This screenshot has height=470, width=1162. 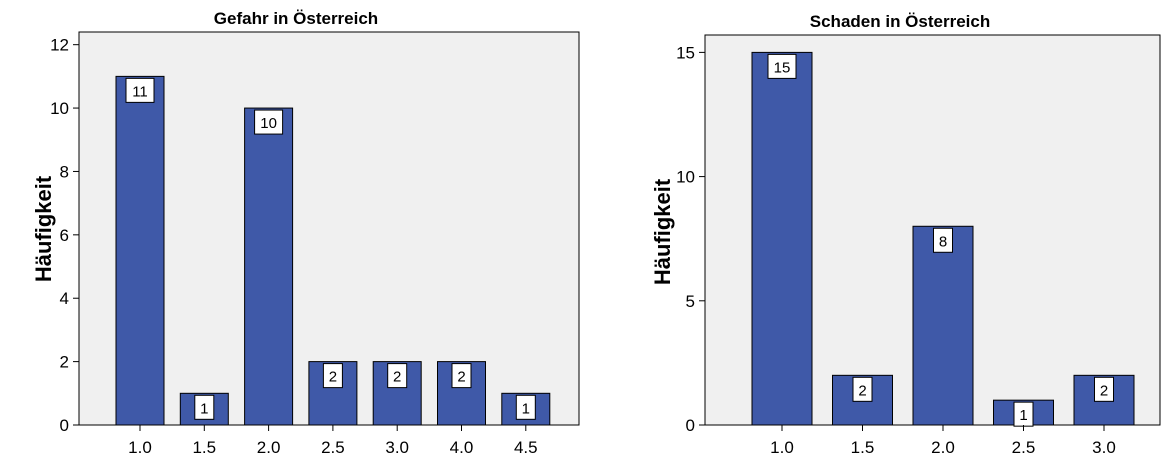 I want to click on x-ticks: 1.0 1.5 2.0 2.5 3.0 4.0 4.5, so click(x=333, y=441).